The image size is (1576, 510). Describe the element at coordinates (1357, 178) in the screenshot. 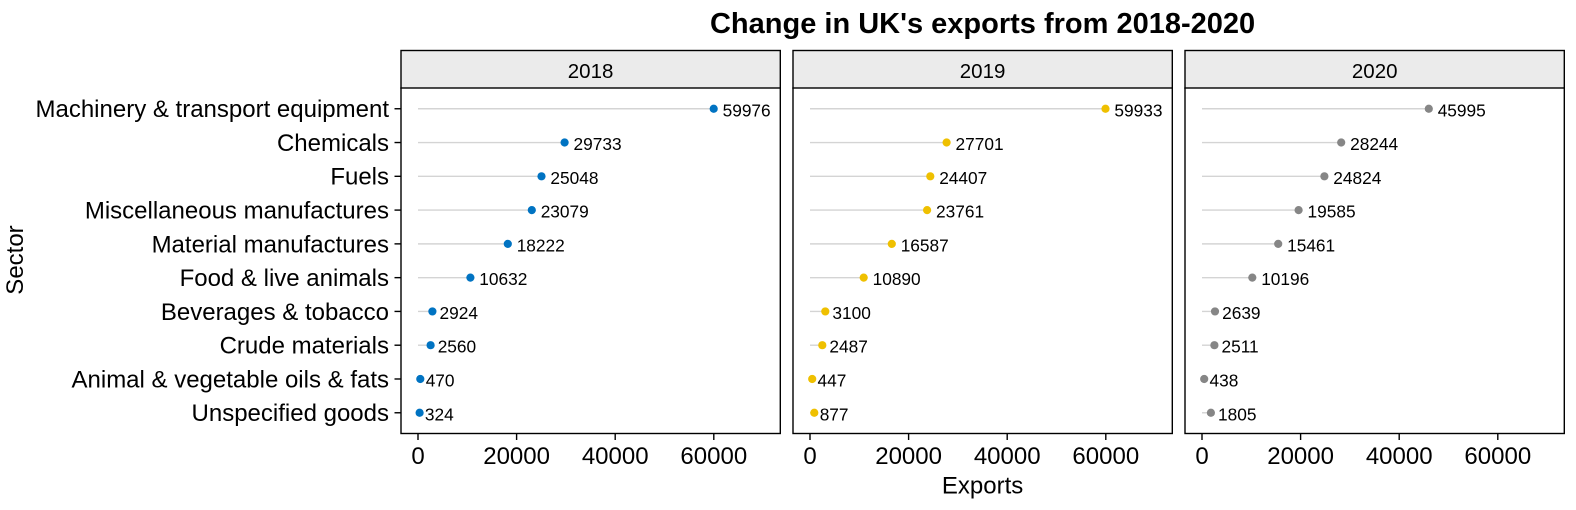

I see `svg-text: 24824` at that location.